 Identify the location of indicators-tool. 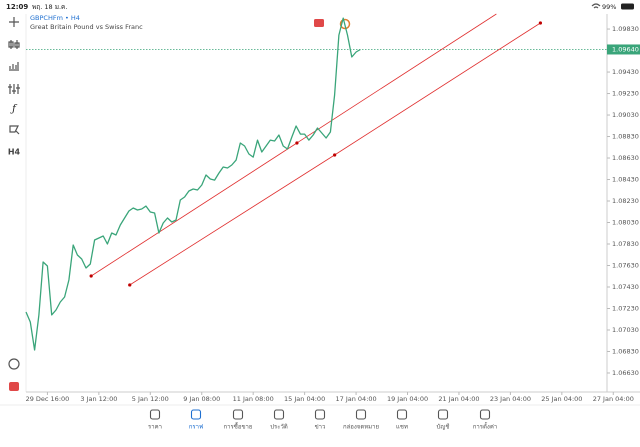
(14, 66).